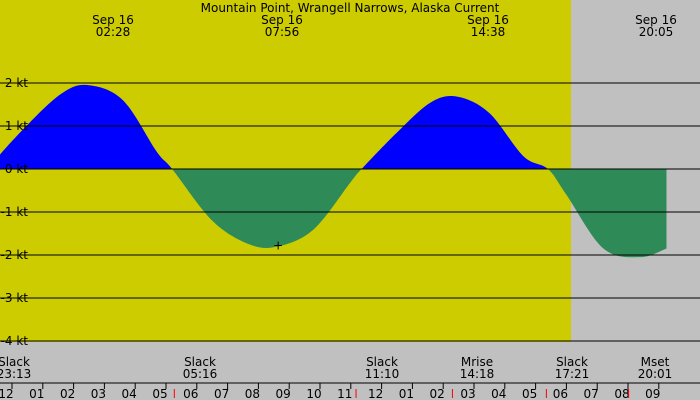 This screenshot has width=700, height=400. I want to click on y-tick-label: -1 kt, so click(15, 212).